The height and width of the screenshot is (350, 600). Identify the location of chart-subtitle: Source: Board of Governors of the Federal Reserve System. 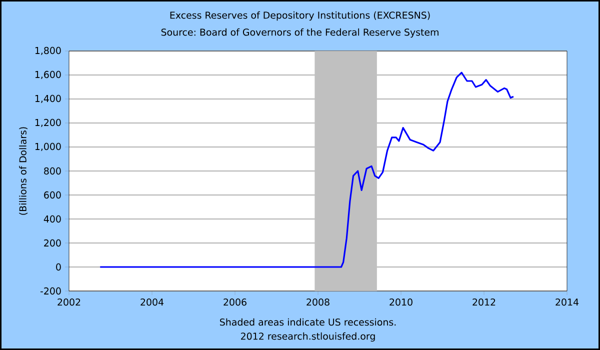
(299, 33).